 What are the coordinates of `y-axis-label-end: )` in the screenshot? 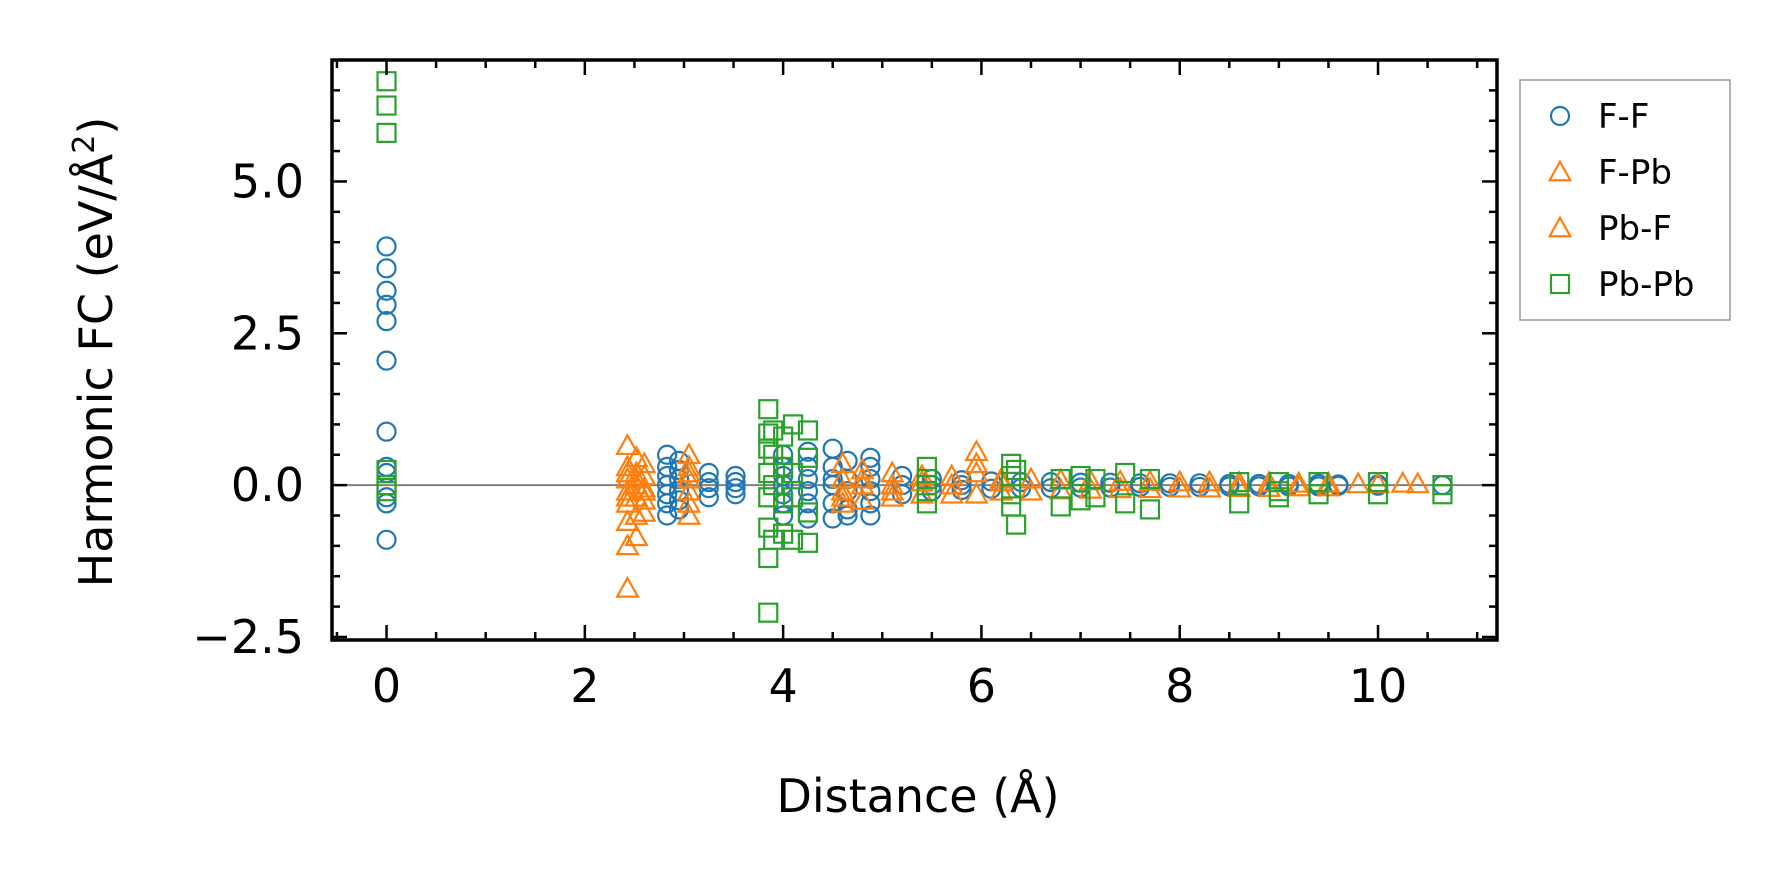 It's located at (96, 126).